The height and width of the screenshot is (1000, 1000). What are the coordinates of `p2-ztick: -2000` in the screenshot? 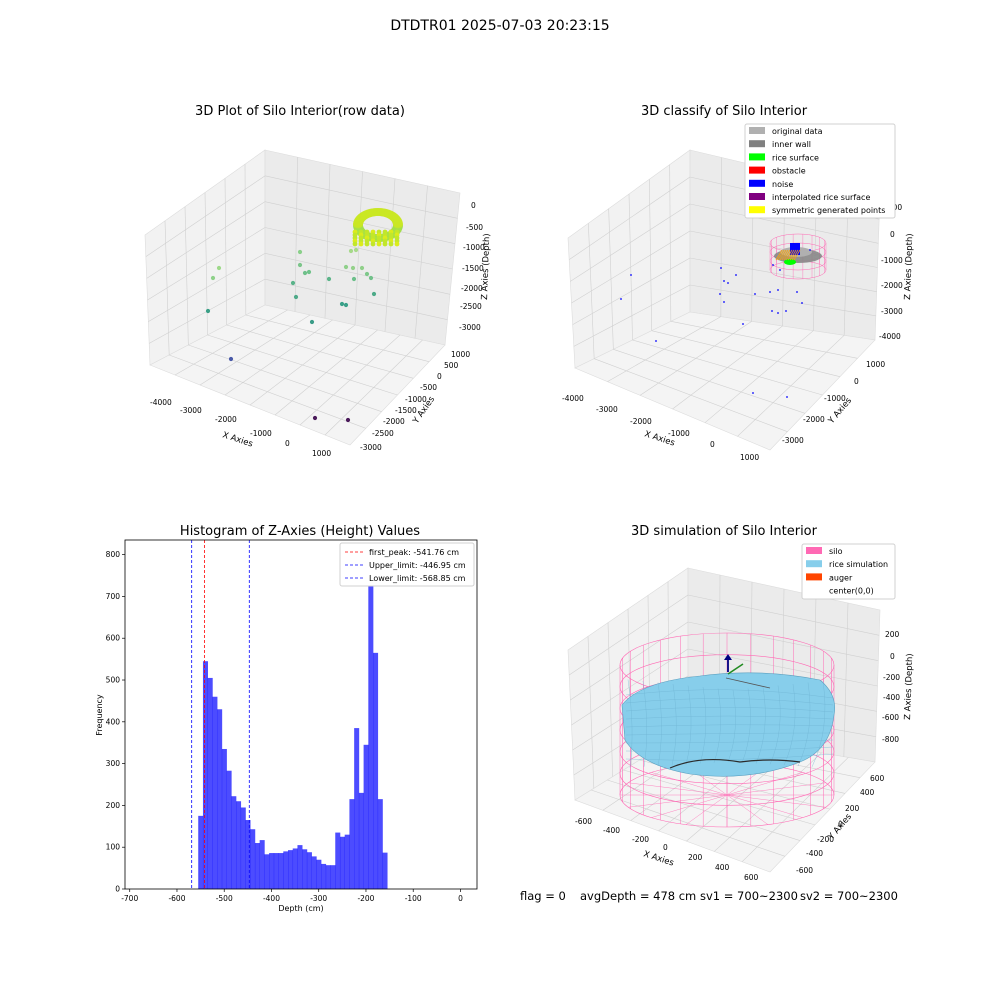 It's located at (892, 285).